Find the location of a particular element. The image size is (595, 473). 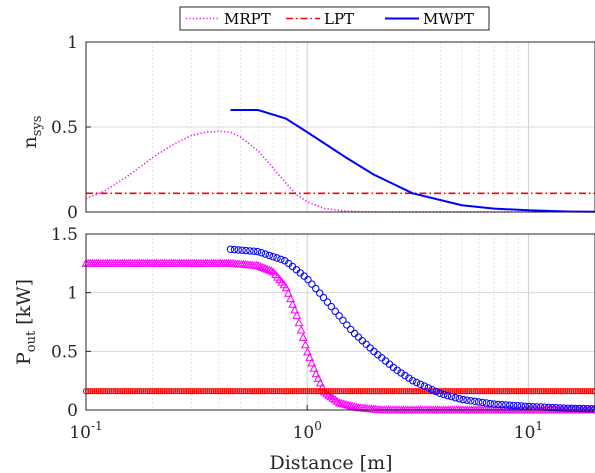

x-tick-label: 100 is located at coordinates (307, 431).